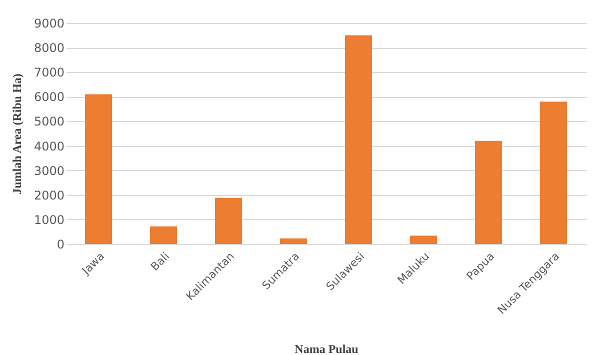  What do you see at coordinates (49, 97) in the screenshot?
I see `y-tick-label: 6000` at bounding box center [49, 97].